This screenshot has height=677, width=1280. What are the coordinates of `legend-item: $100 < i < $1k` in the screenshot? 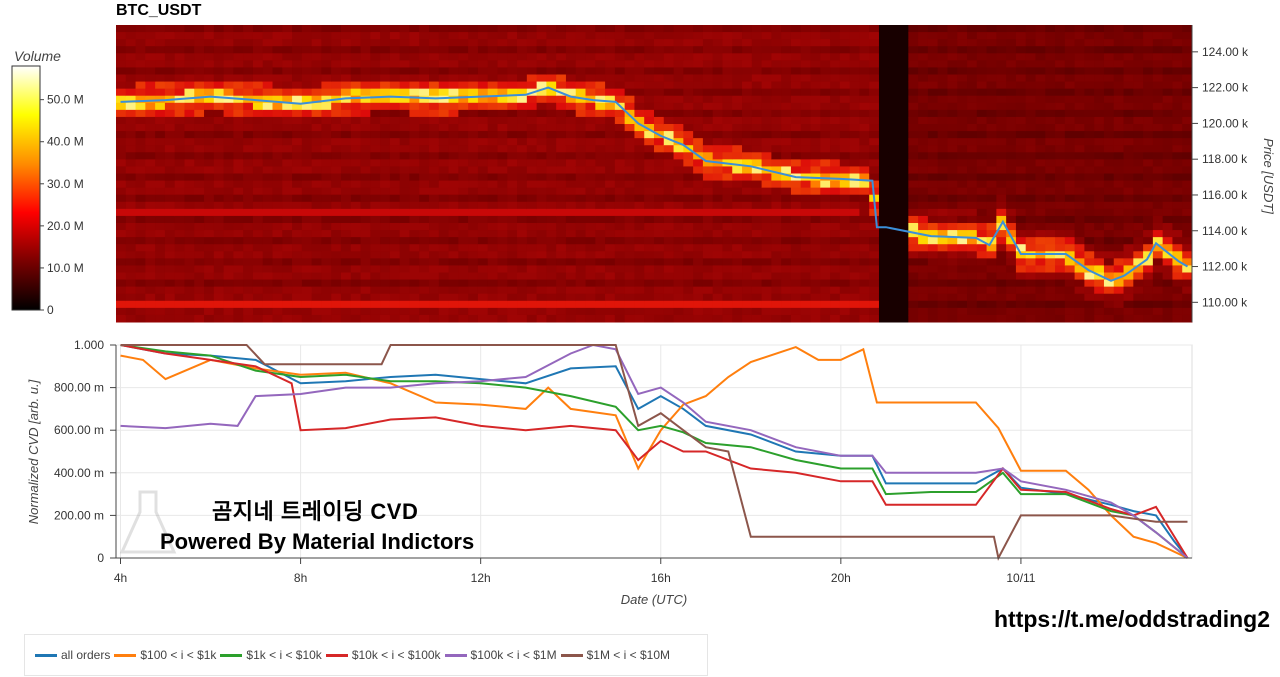 It's located at (165, 655).